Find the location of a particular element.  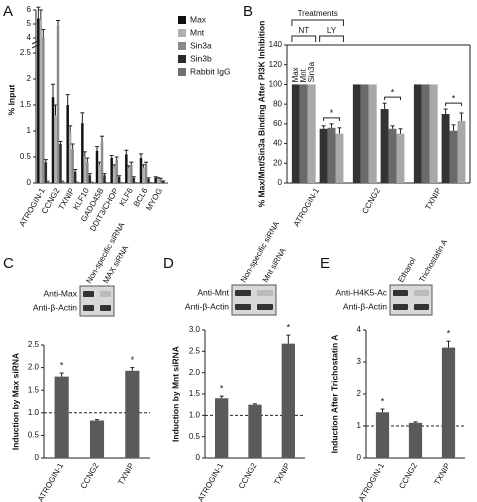

y-tick-label: 140 is located at coordinates (276, 44).